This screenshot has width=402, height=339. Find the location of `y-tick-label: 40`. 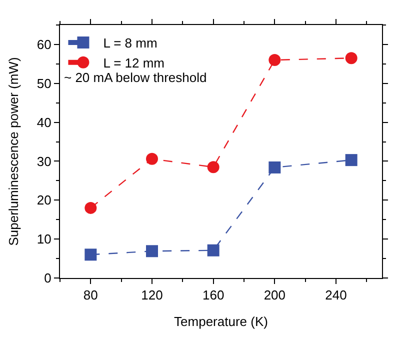

y-tick-label: 40 is located at coordinates (44, 122).